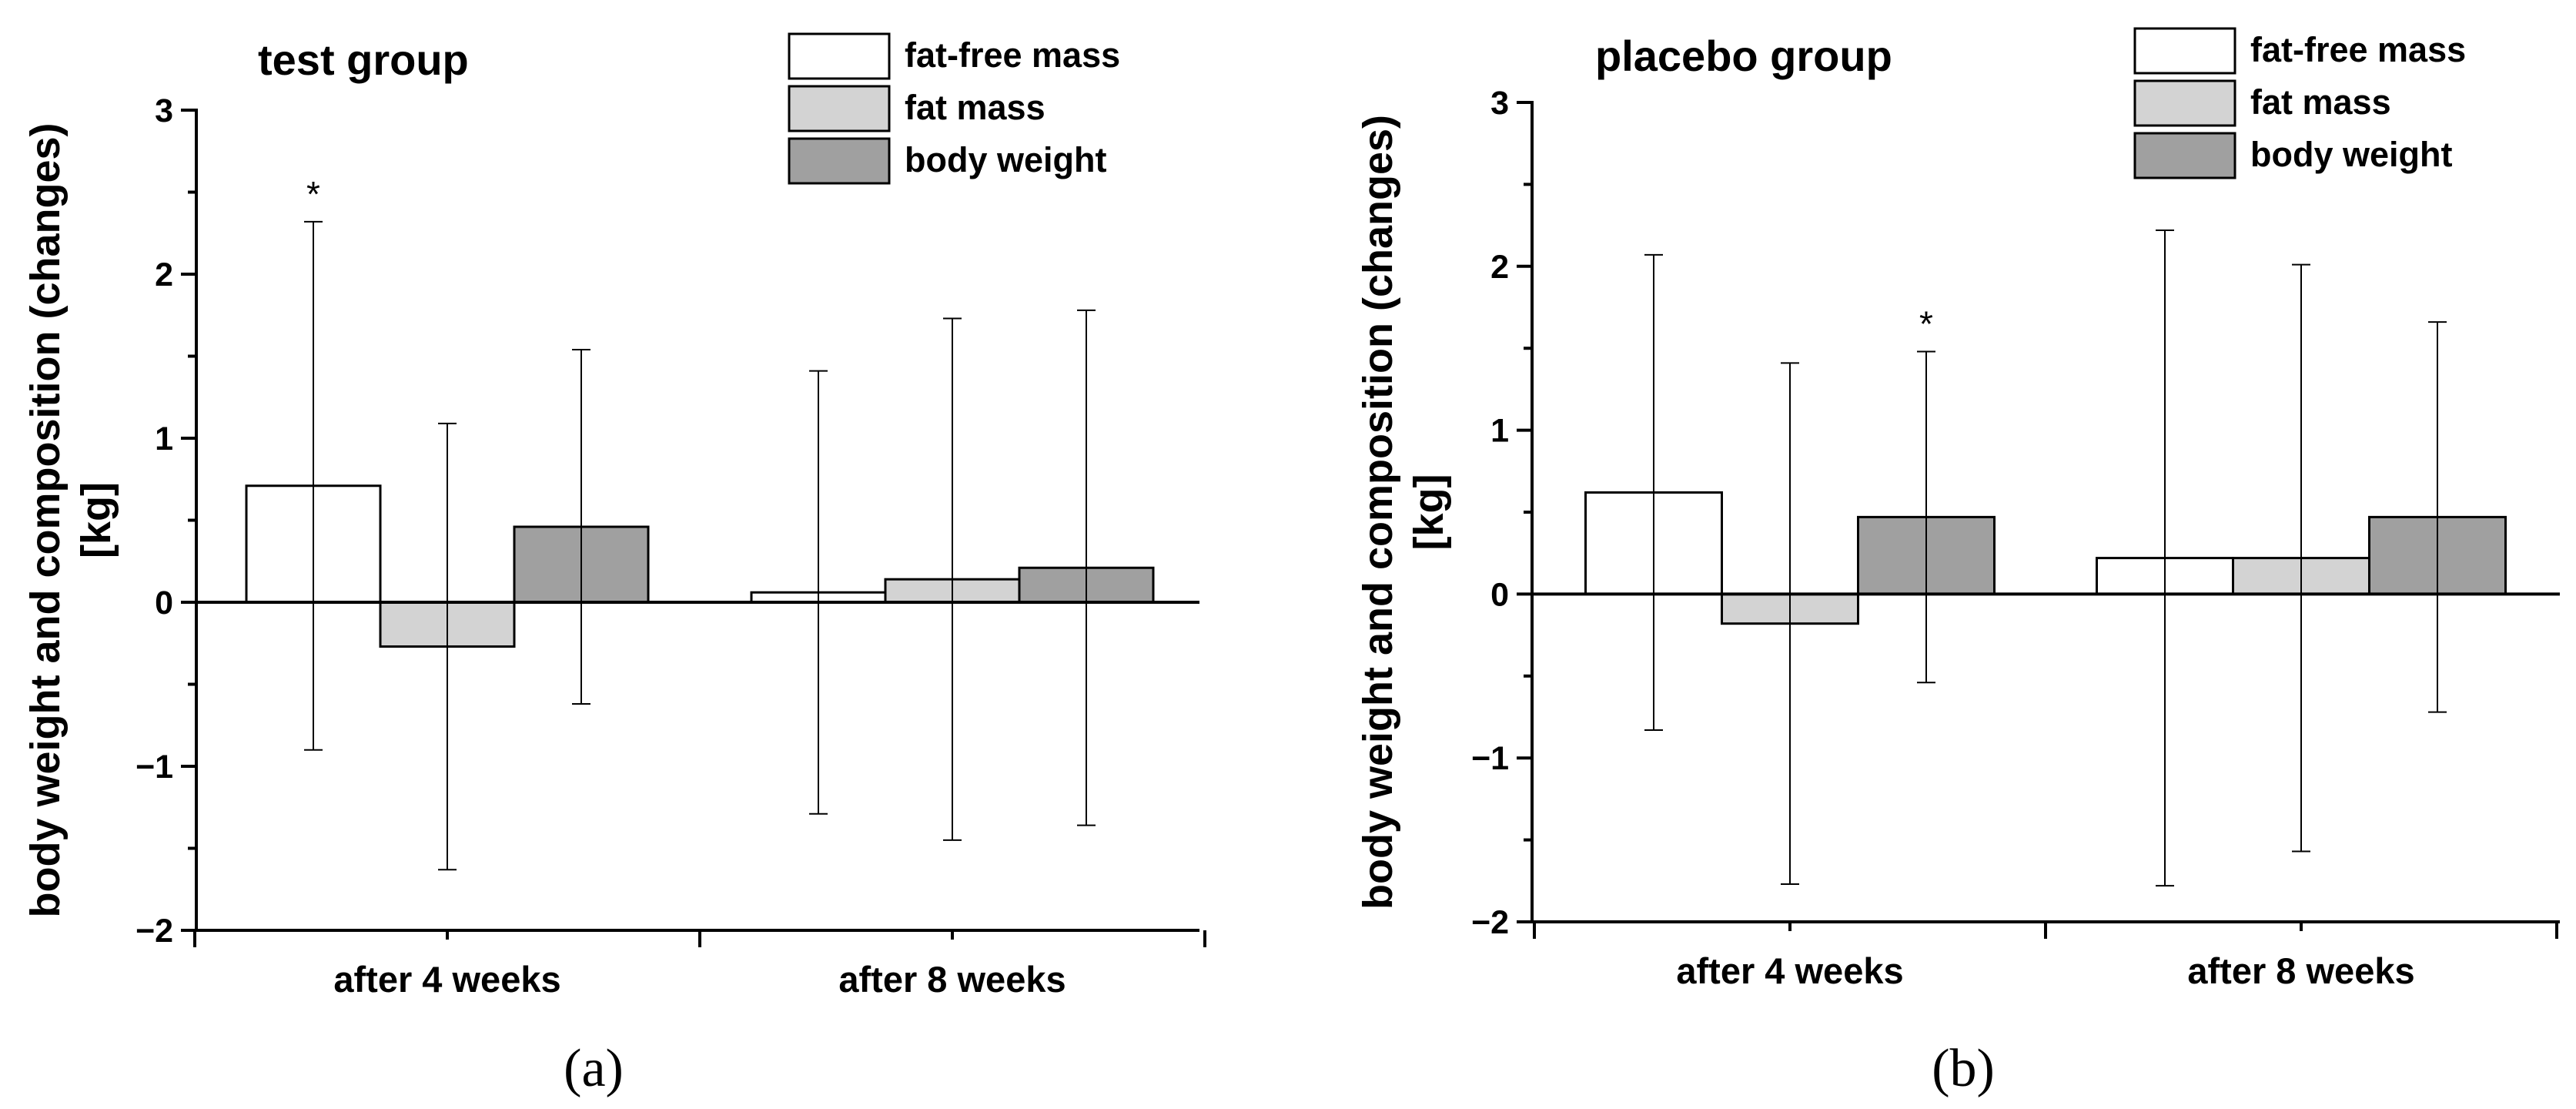 Image resolution: width=2576 pixels, height=1109 pixels. What do you see at coordinates (1964, 1068) in the screenshot?
I see `panel-caption: (b)` at bounding box center [1964, 1068].